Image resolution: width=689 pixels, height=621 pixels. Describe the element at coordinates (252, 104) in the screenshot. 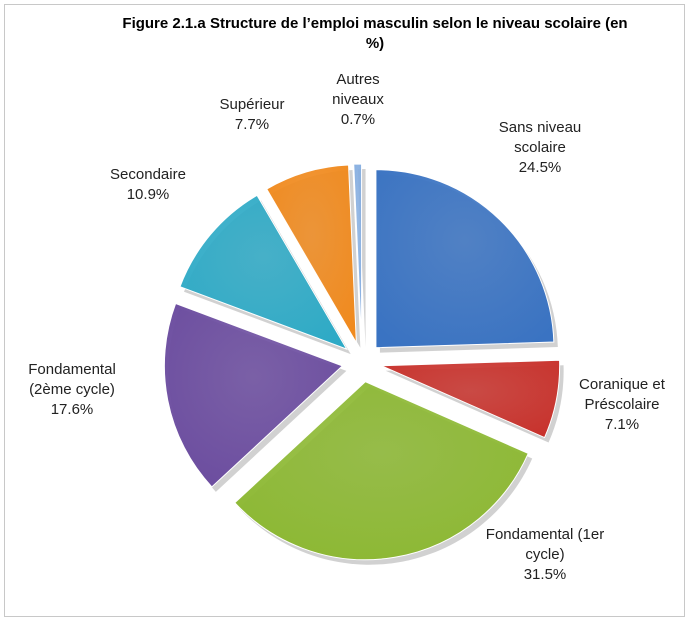

I see `category-label: Supérieur` at that location.